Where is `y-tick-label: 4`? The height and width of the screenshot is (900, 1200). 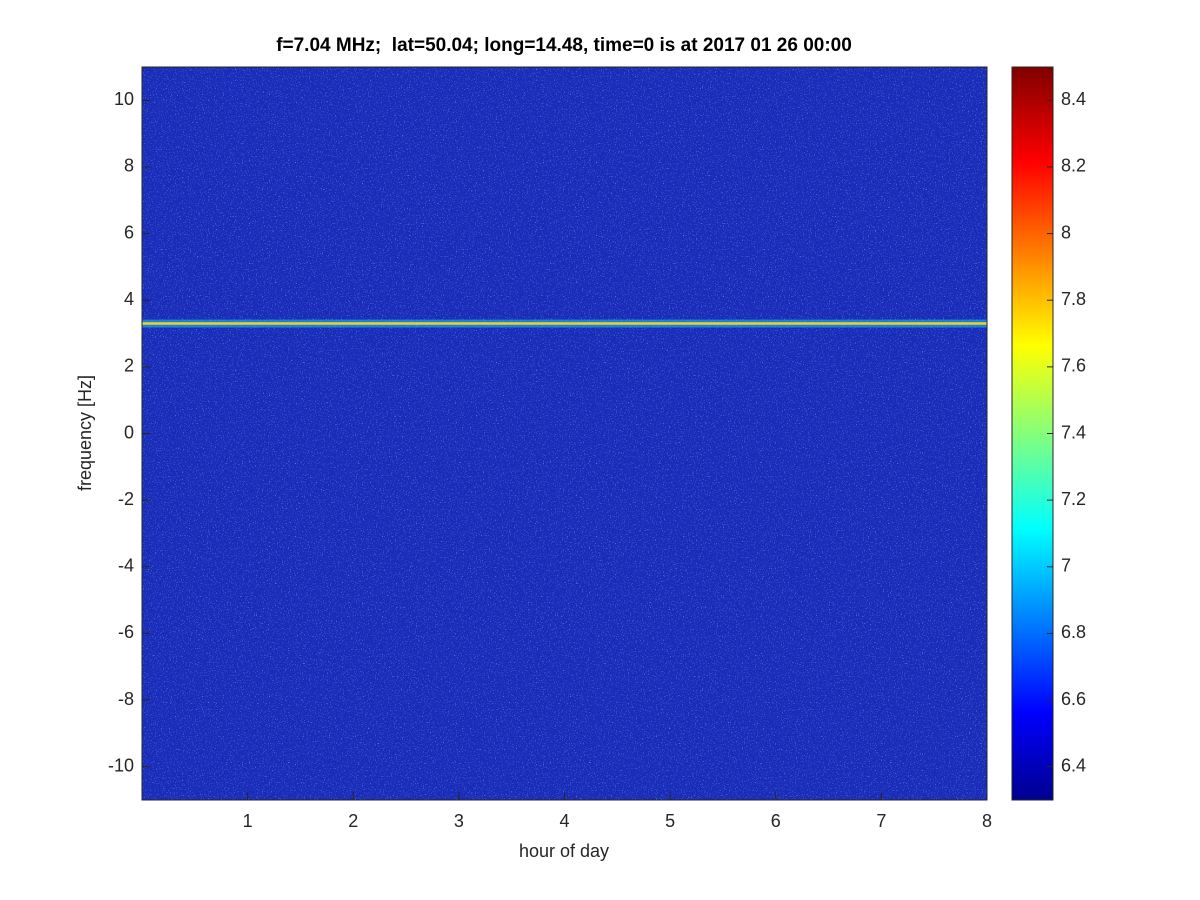 y-tick-label: 4 is located at coordinates (129, 299).